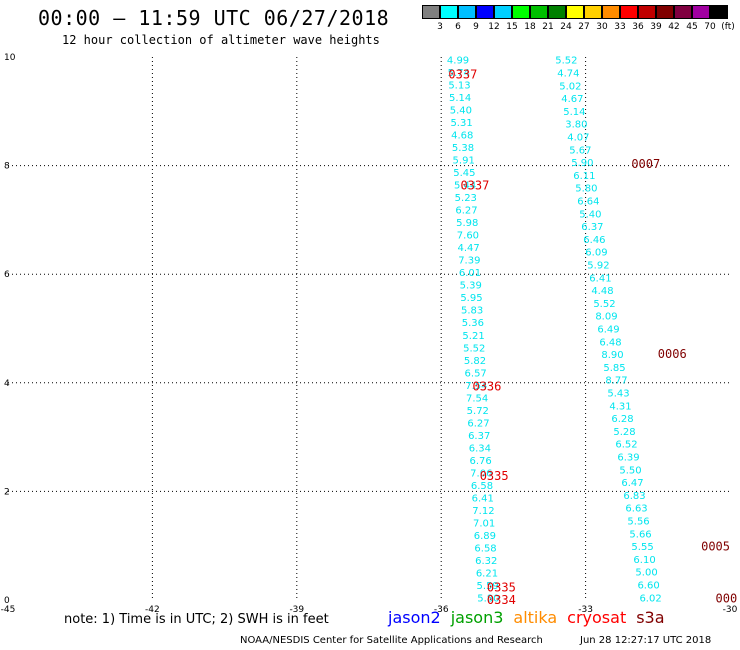  What do you see at coordinates (488, 586) in the screenshot?
I see `wave-height-value: 5.59` at bounding box center [488, 586].